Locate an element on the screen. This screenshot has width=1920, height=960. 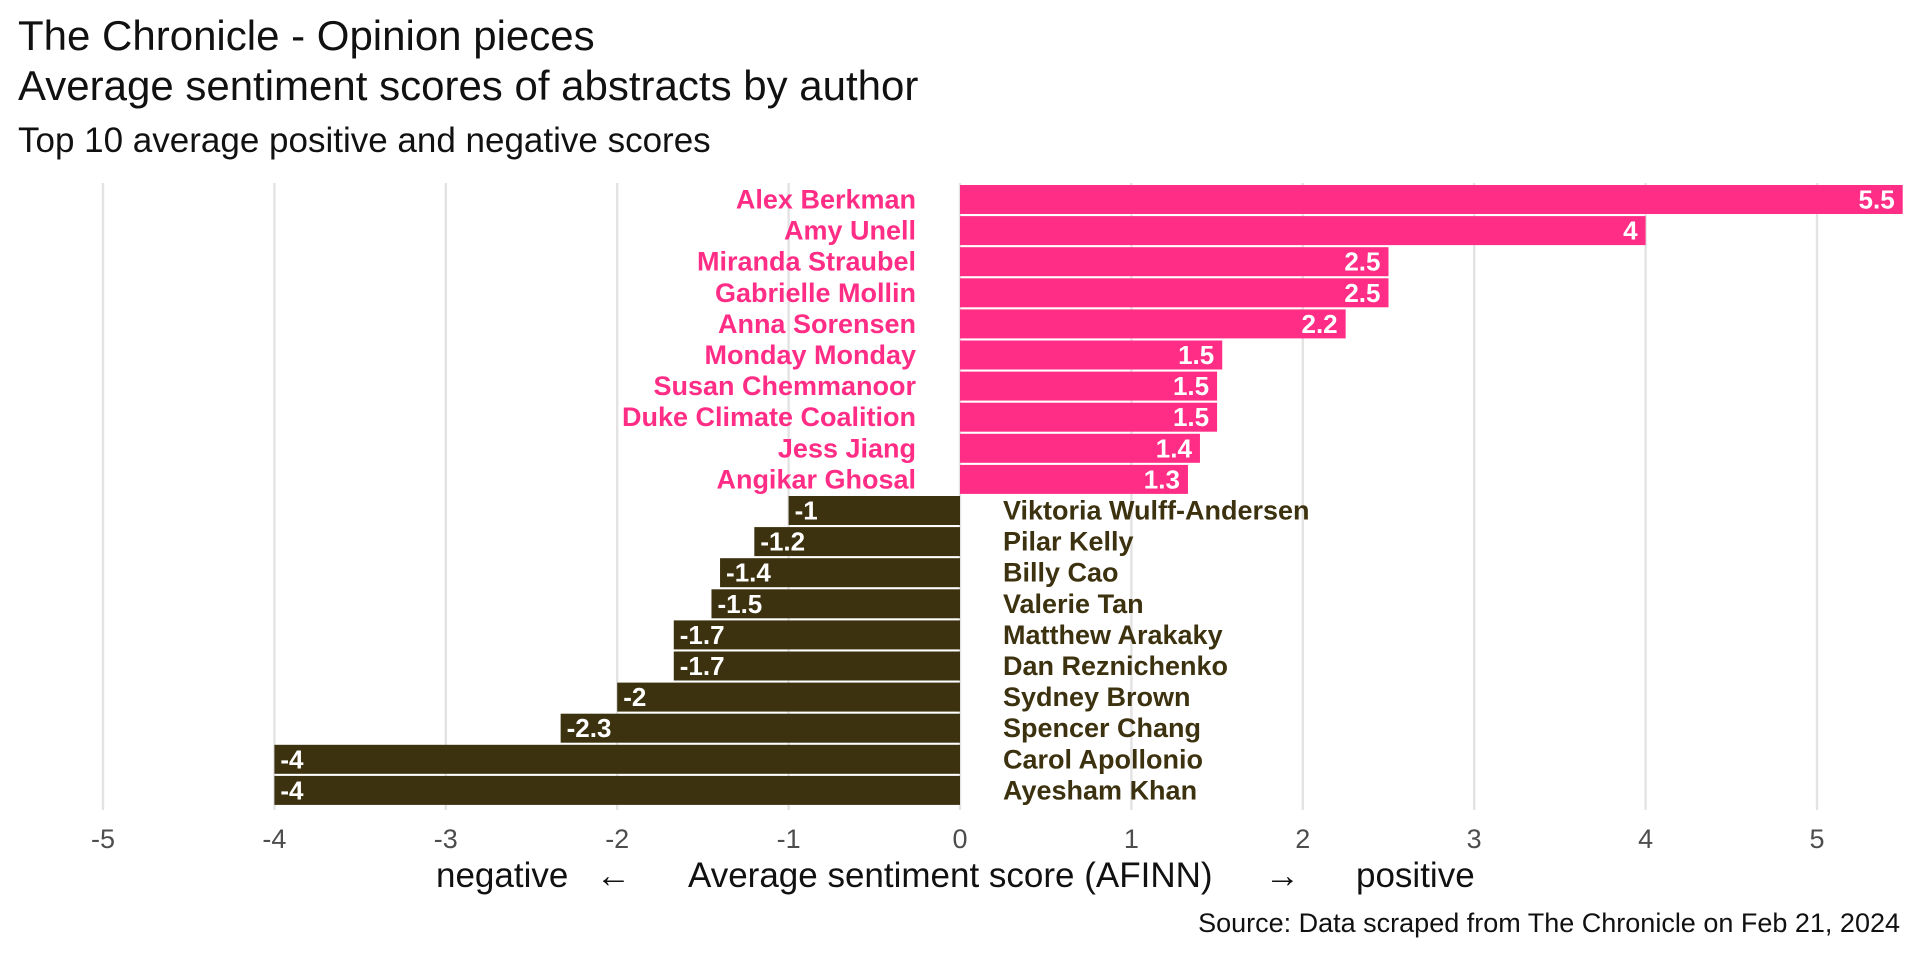
author-label: Sydney Brown is located at coordinates (1097, 697).